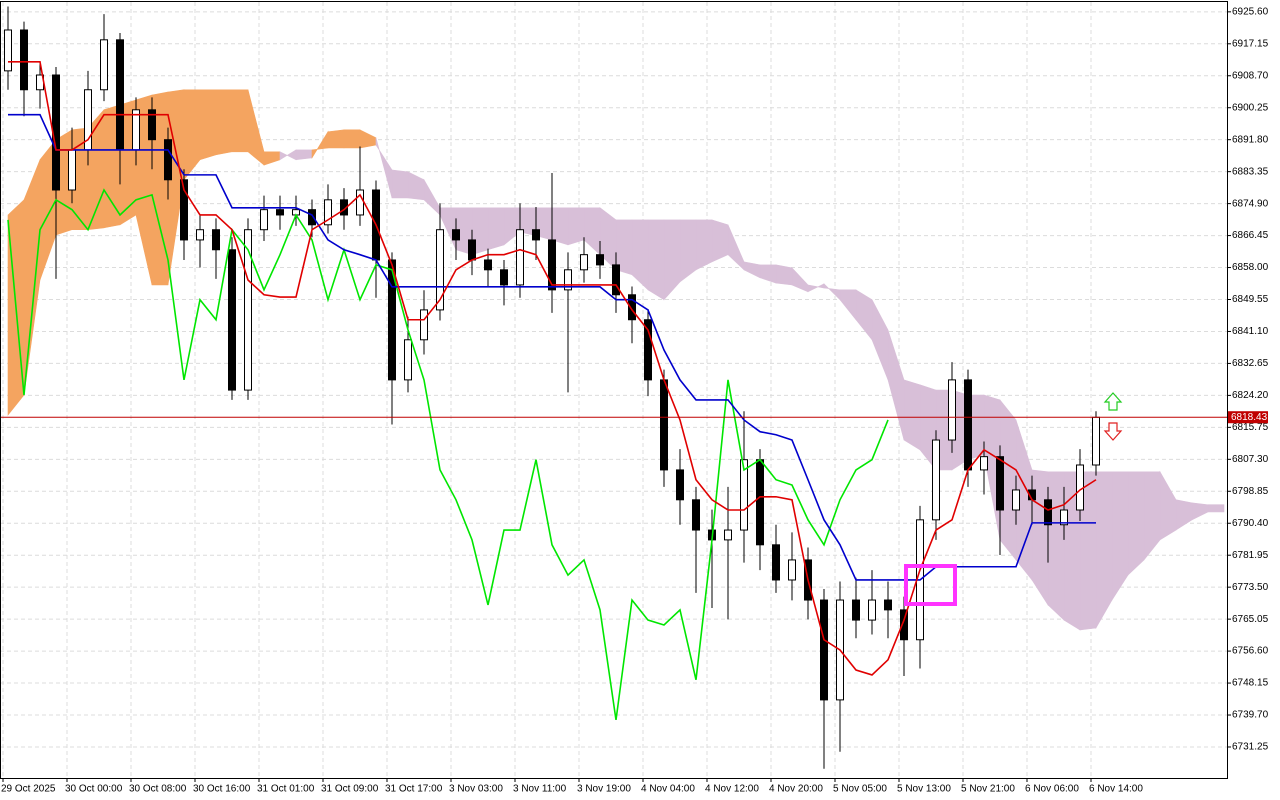 The image size is (1280, 800). Describe the element at coordinates (604, 789) in the screenshot. I see `x-tick-label: 3 Nov 19:00` at that location.